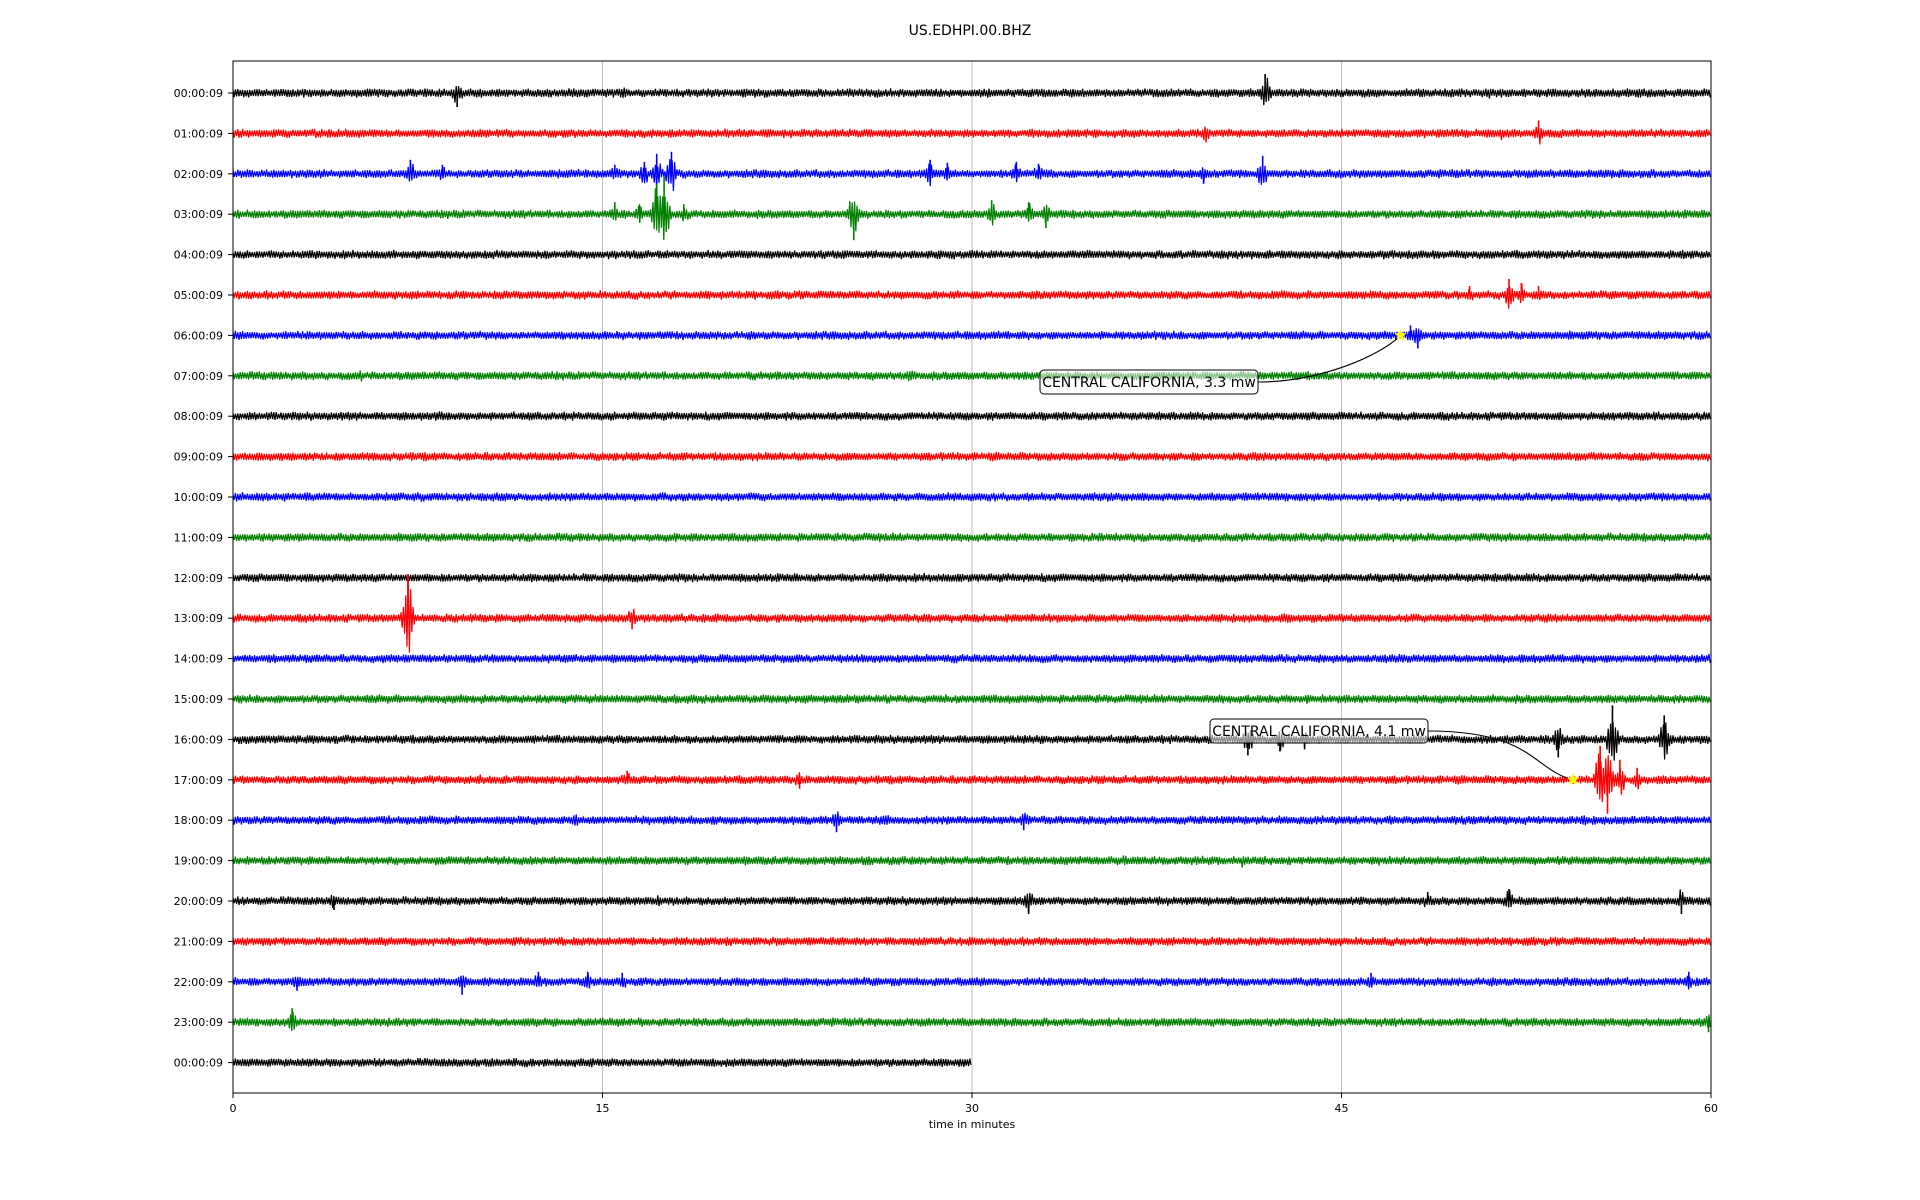 The height and width of the screenshot is (1200, 1920). What do you see at coordinates (603, 1108) in the screenshot?
I see `x-tick-label: 15` at bounding box center [603, 1108].